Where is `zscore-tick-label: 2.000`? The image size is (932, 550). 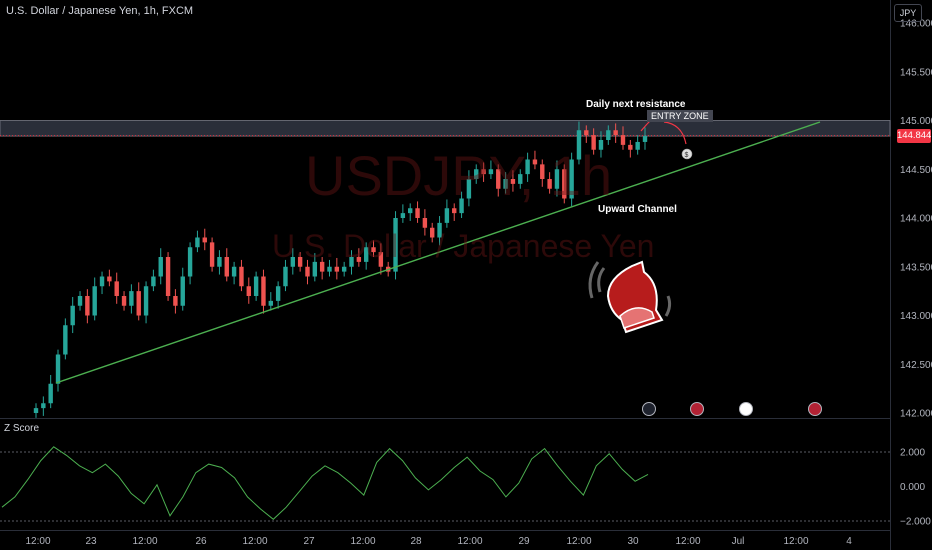 zscore-tick-label: 2.000 is located at coordinates (912, 453).